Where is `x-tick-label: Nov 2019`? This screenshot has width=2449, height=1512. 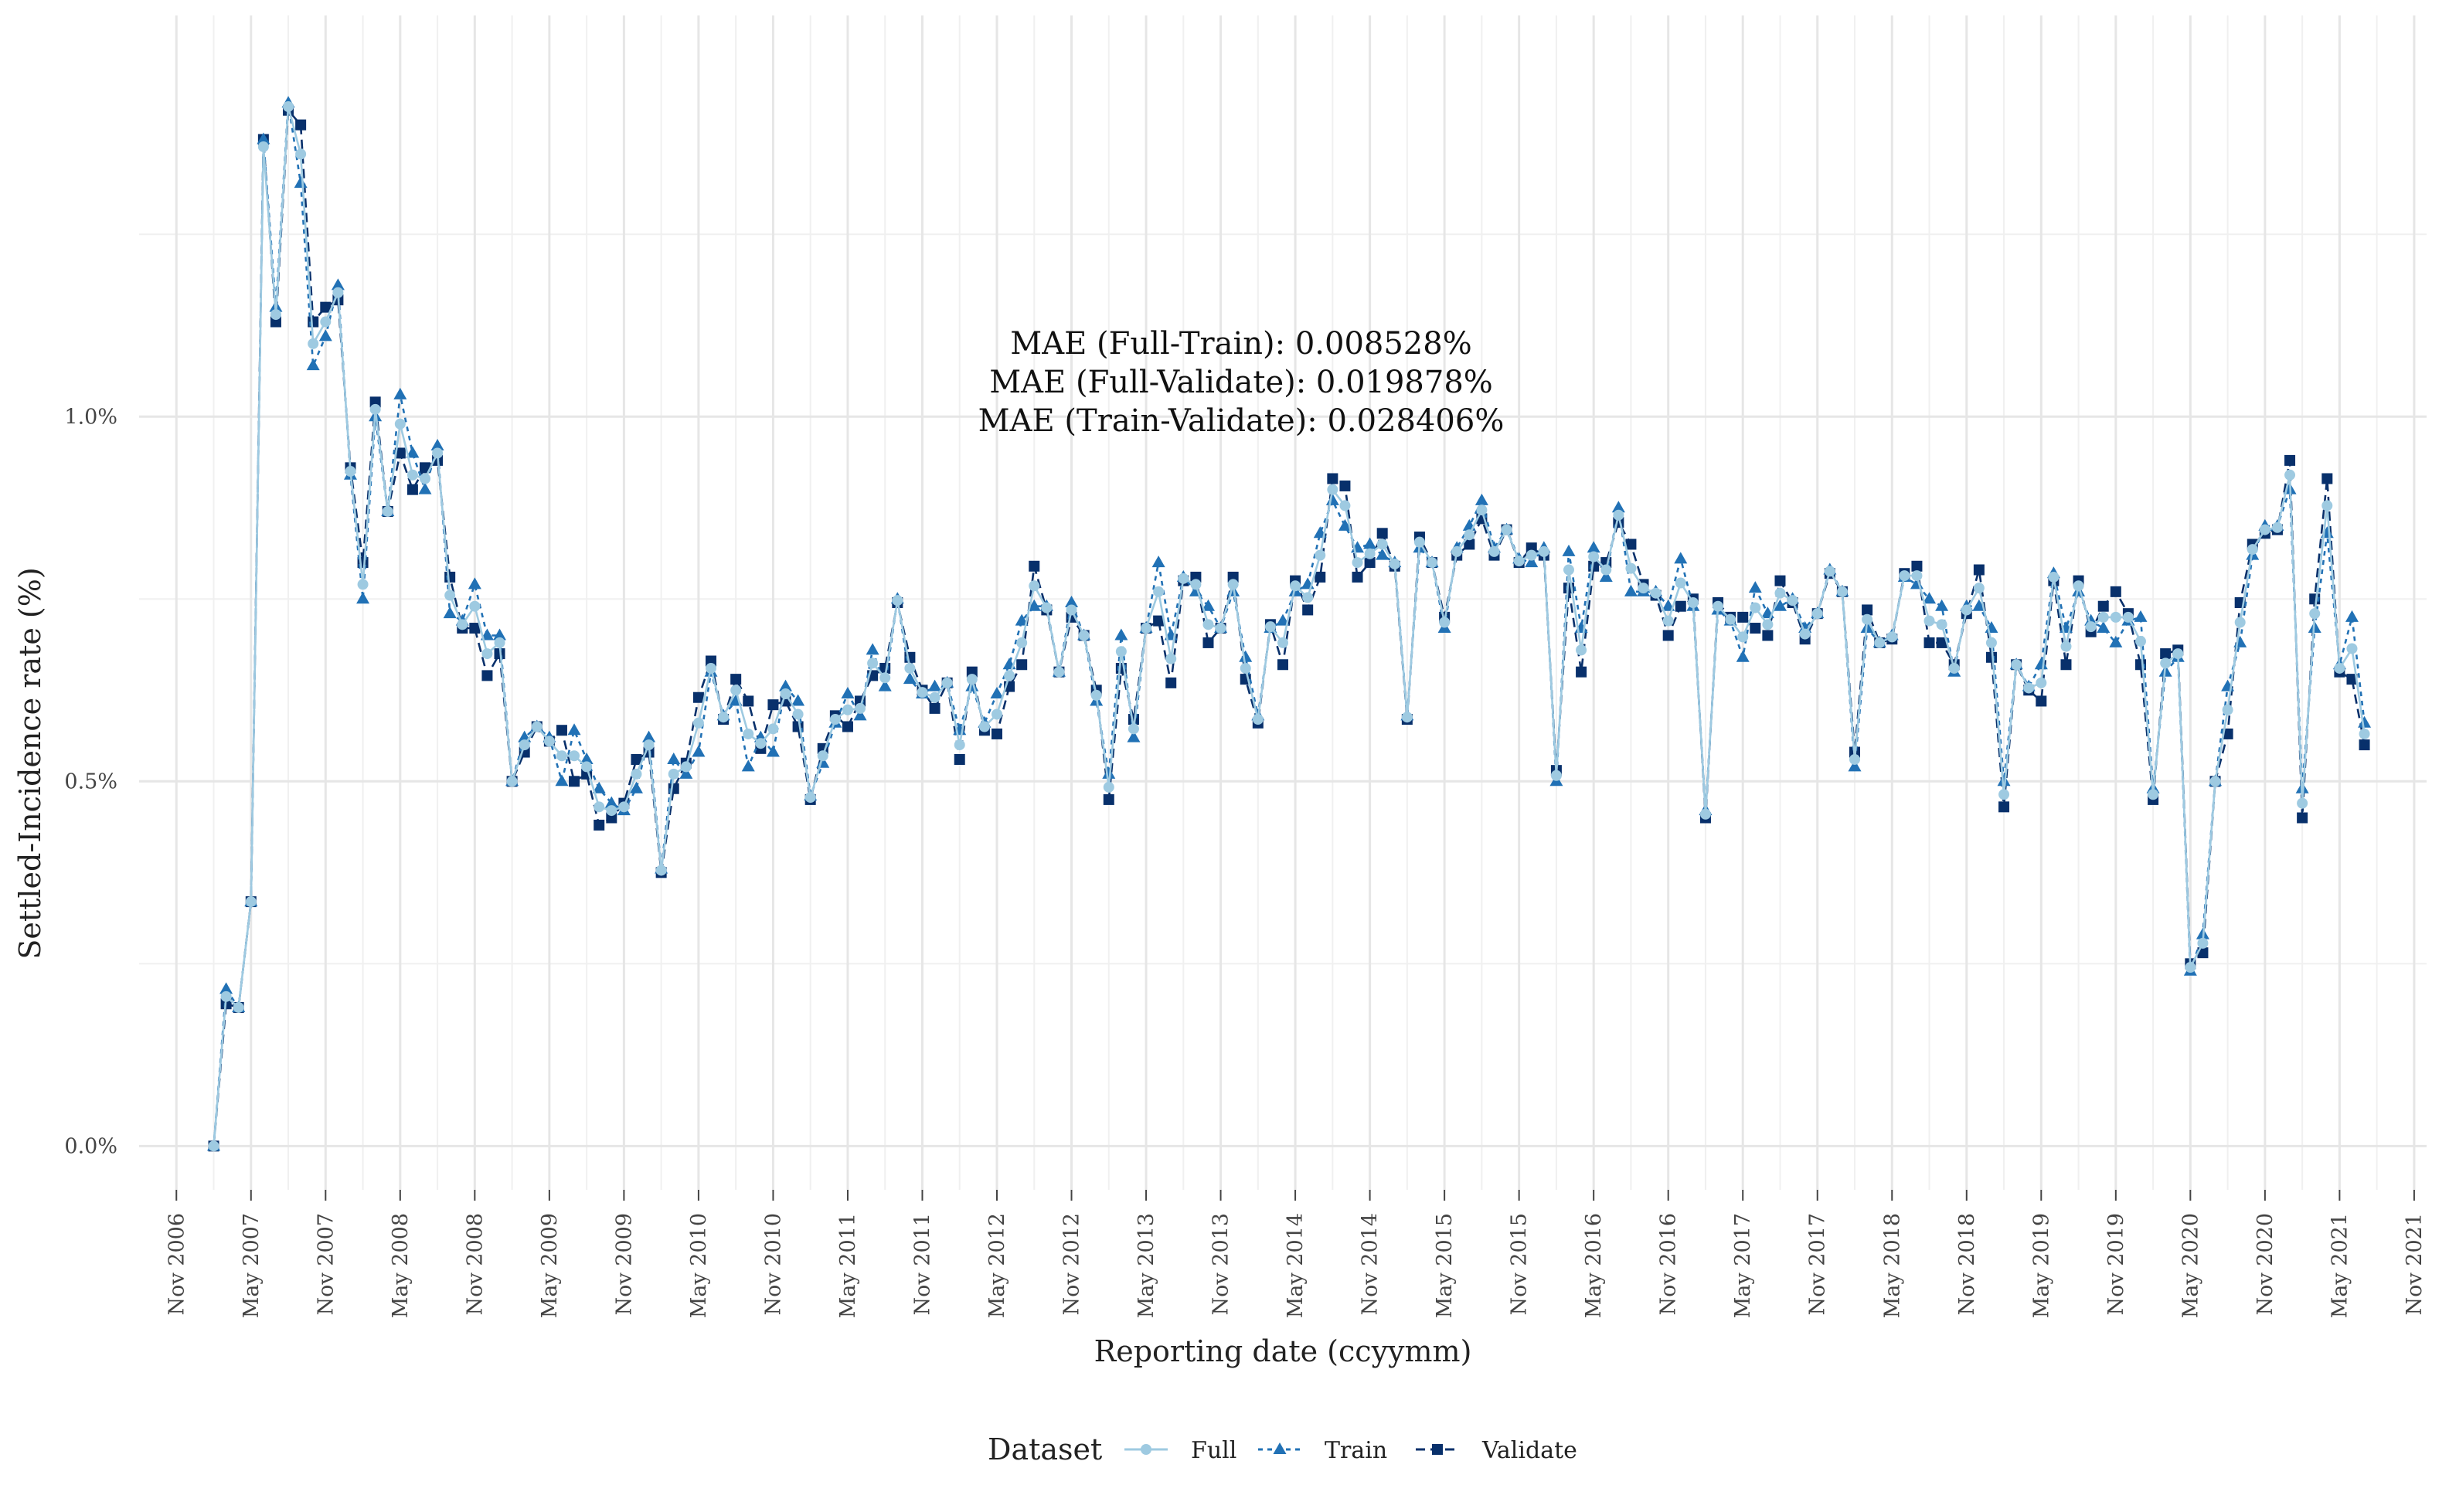 x-tick-label: Nov 2019 is located at coordinates (2116, 1264).